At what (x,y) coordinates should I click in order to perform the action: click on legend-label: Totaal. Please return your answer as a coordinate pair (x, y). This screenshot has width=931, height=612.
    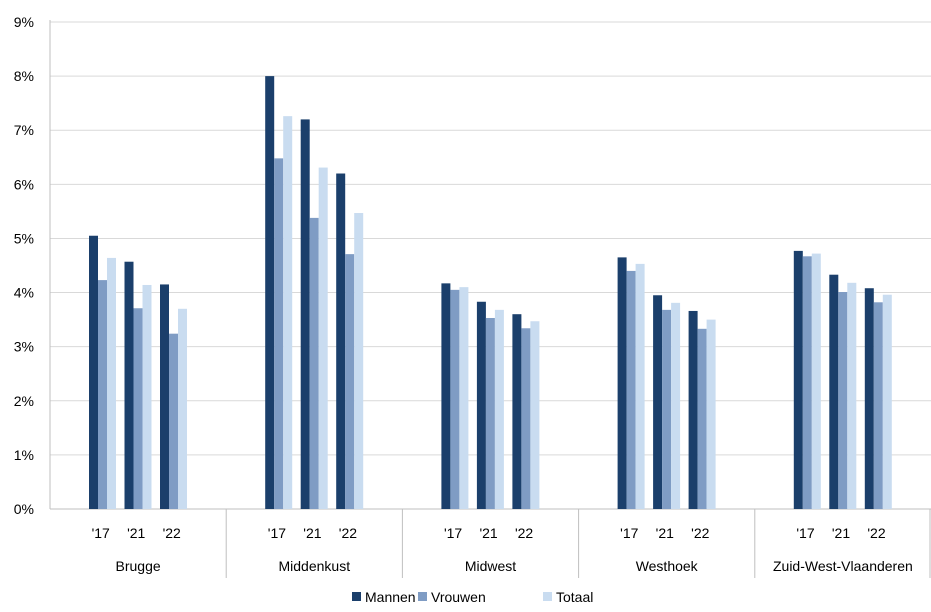
    Looking at the image, I should click on (574, 597).